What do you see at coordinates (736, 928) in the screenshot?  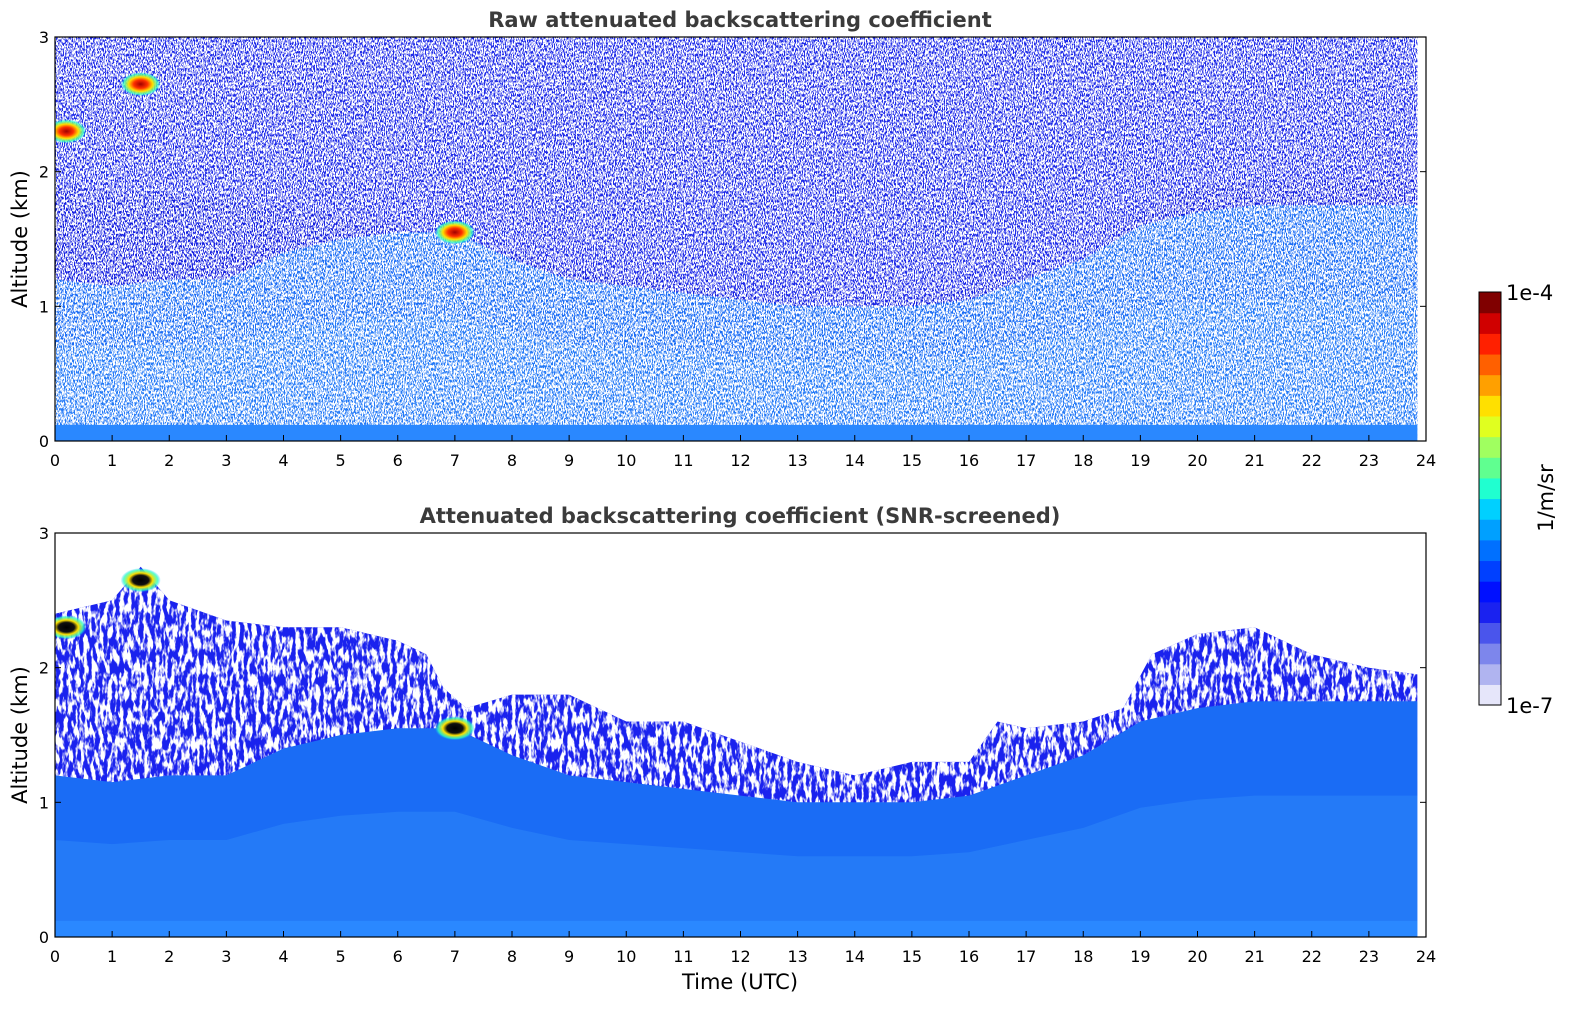 I see `heatmap-screened-surface-layer` at bounding box center [736, 928].